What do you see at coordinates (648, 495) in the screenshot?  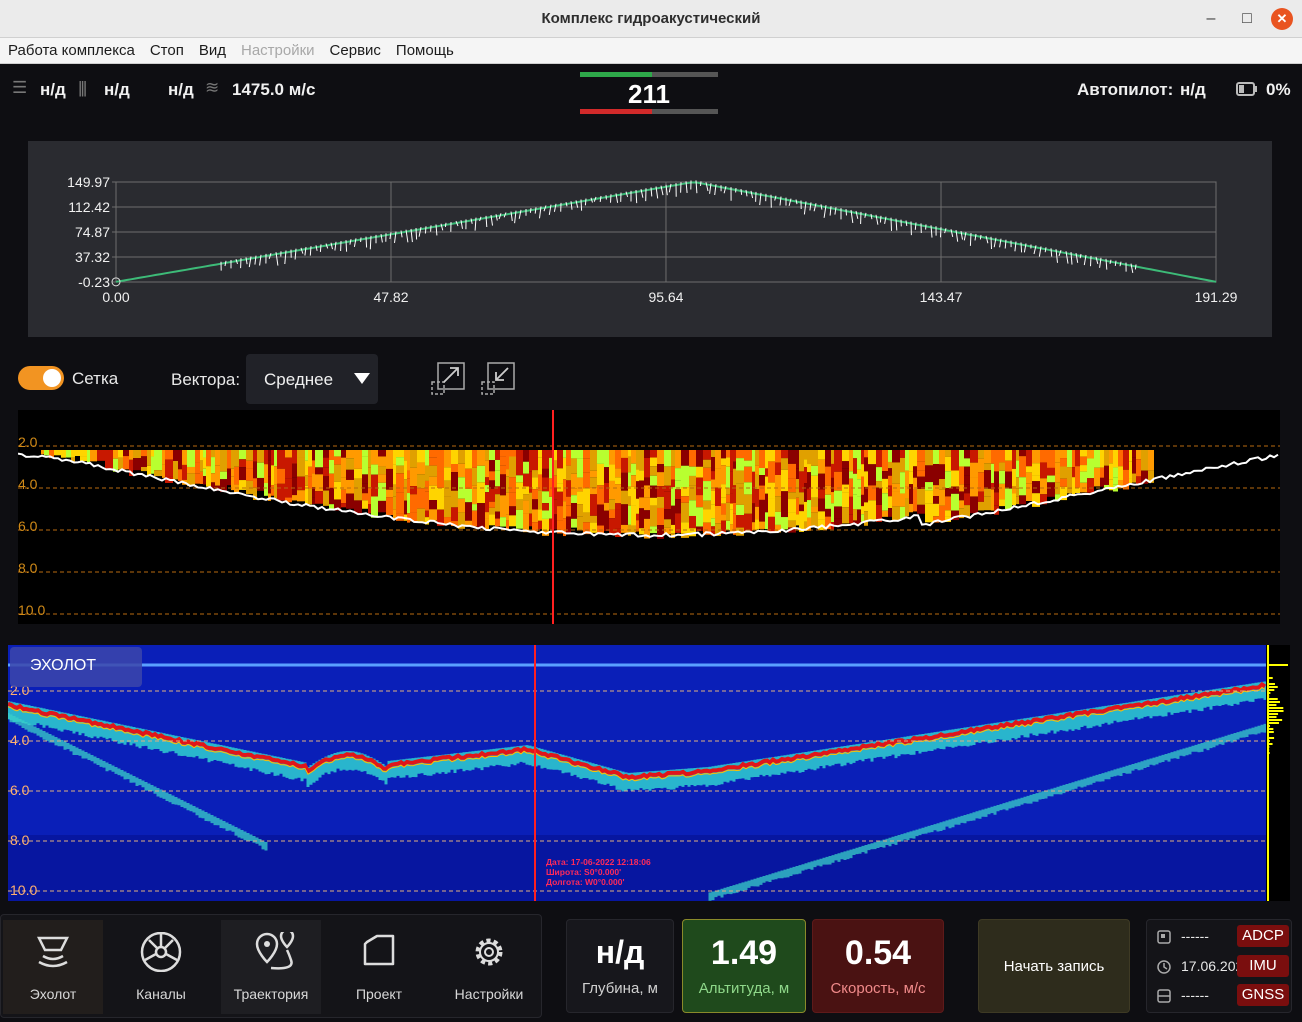 I see `bottom-track-line` at bounding box center [648, 495].